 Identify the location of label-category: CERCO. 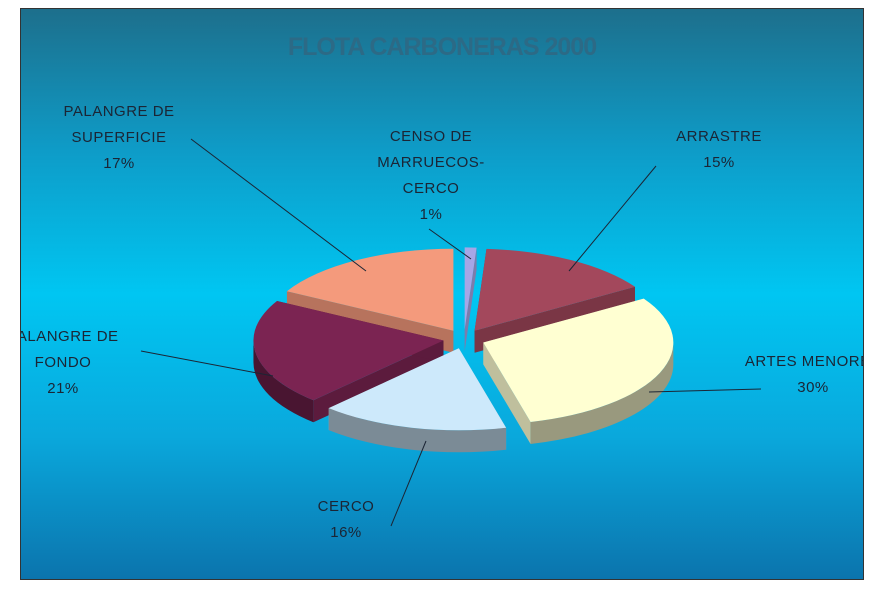
(346, 506).